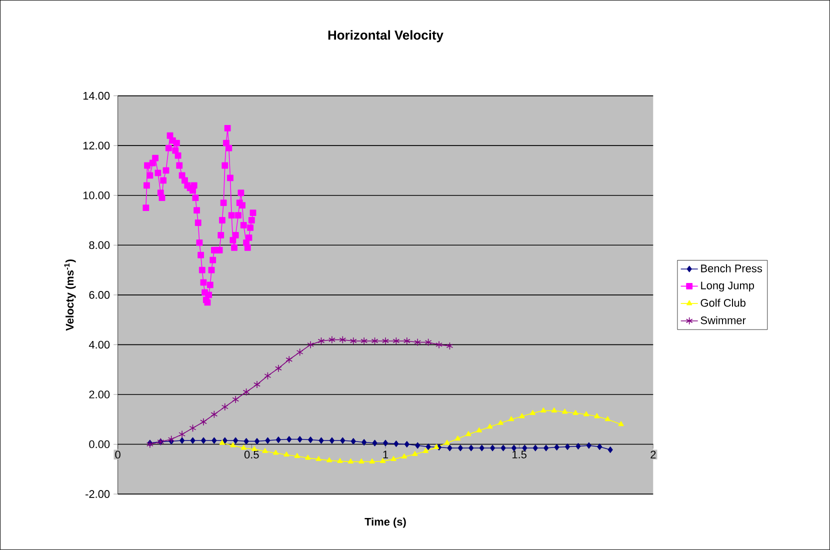 The height and width of the screenshot is (550, 830). I want to click on y-tick-label: 12.00, so click(96, 146).